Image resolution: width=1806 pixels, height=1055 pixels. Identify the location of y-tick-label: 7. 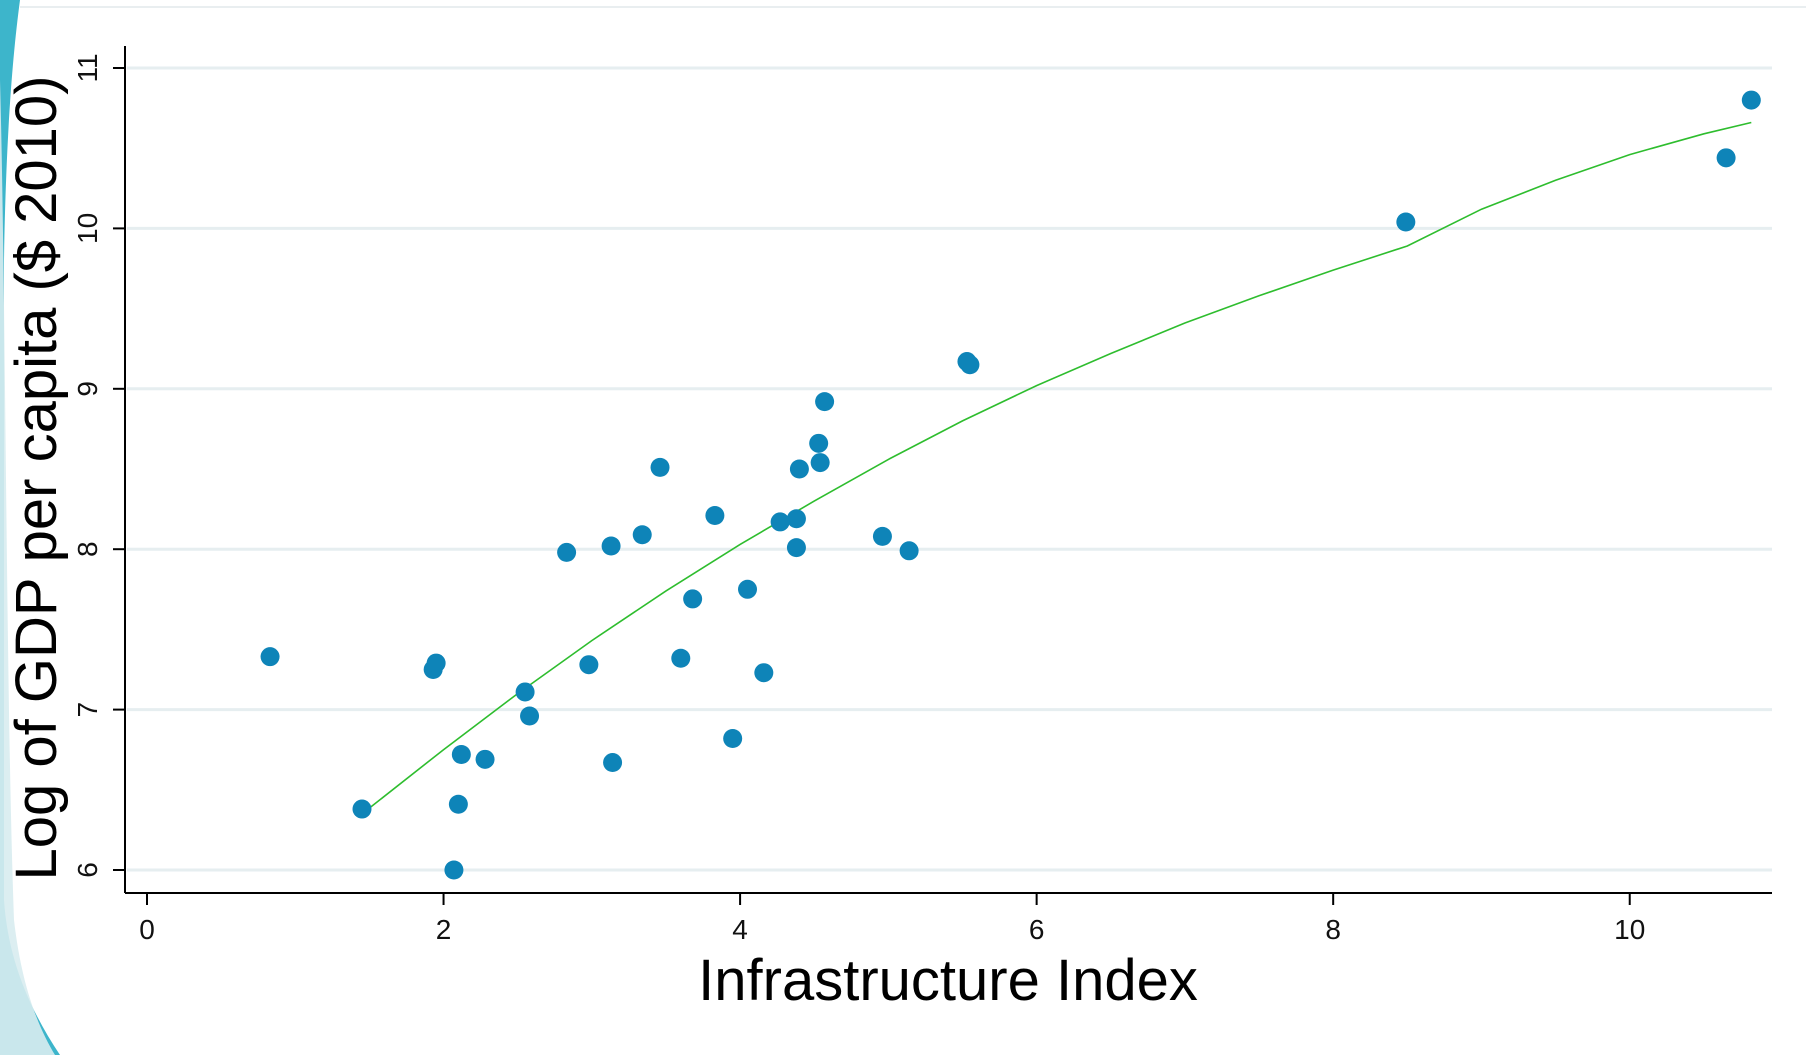
(87, 710).